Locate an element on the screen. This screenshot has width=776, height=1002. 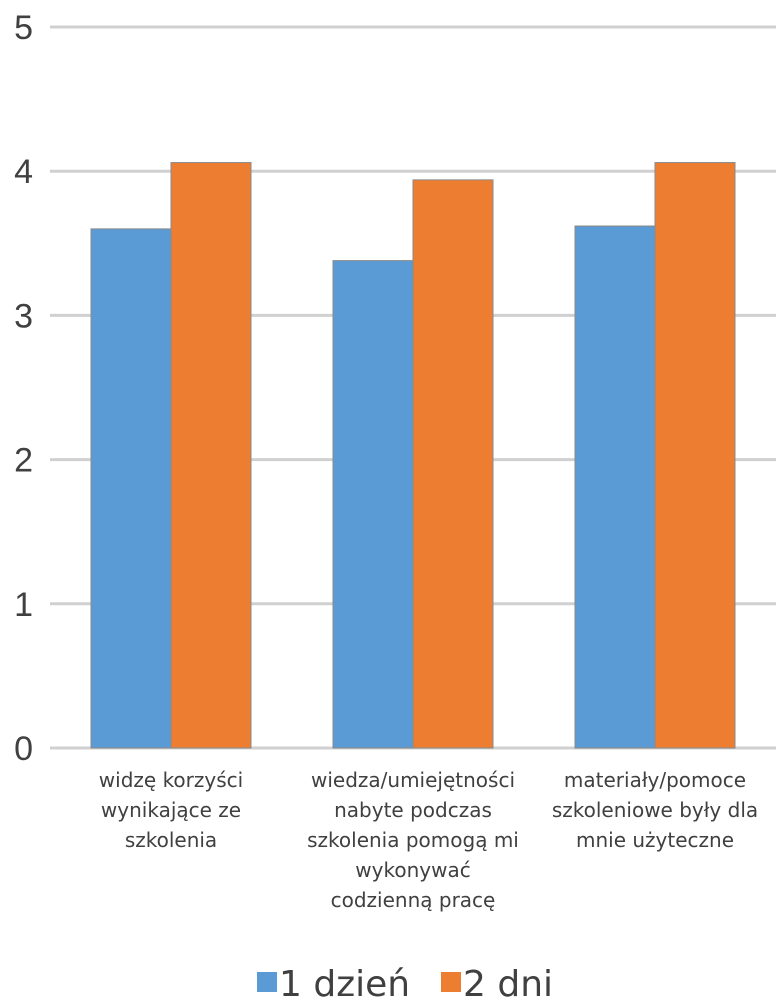
y-tick-label: 4 is located at coordinates (23, 172).